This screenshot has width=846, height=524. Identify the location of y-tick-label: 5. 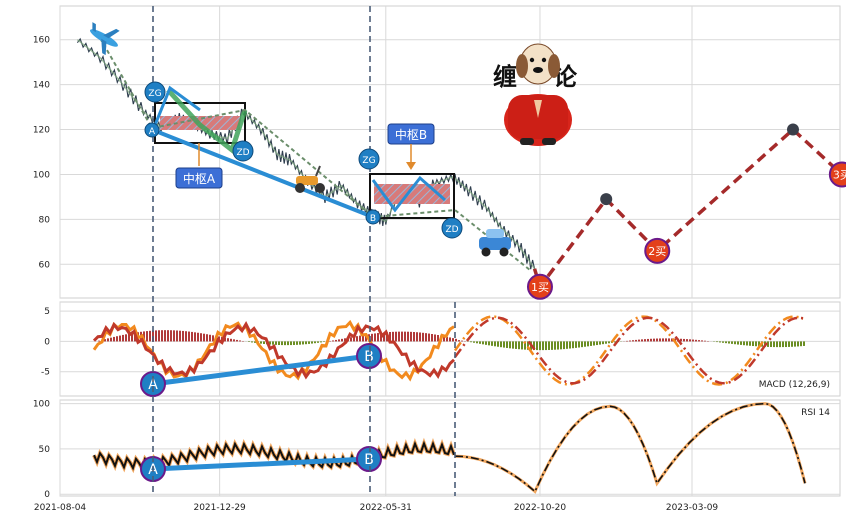
(47, 312).